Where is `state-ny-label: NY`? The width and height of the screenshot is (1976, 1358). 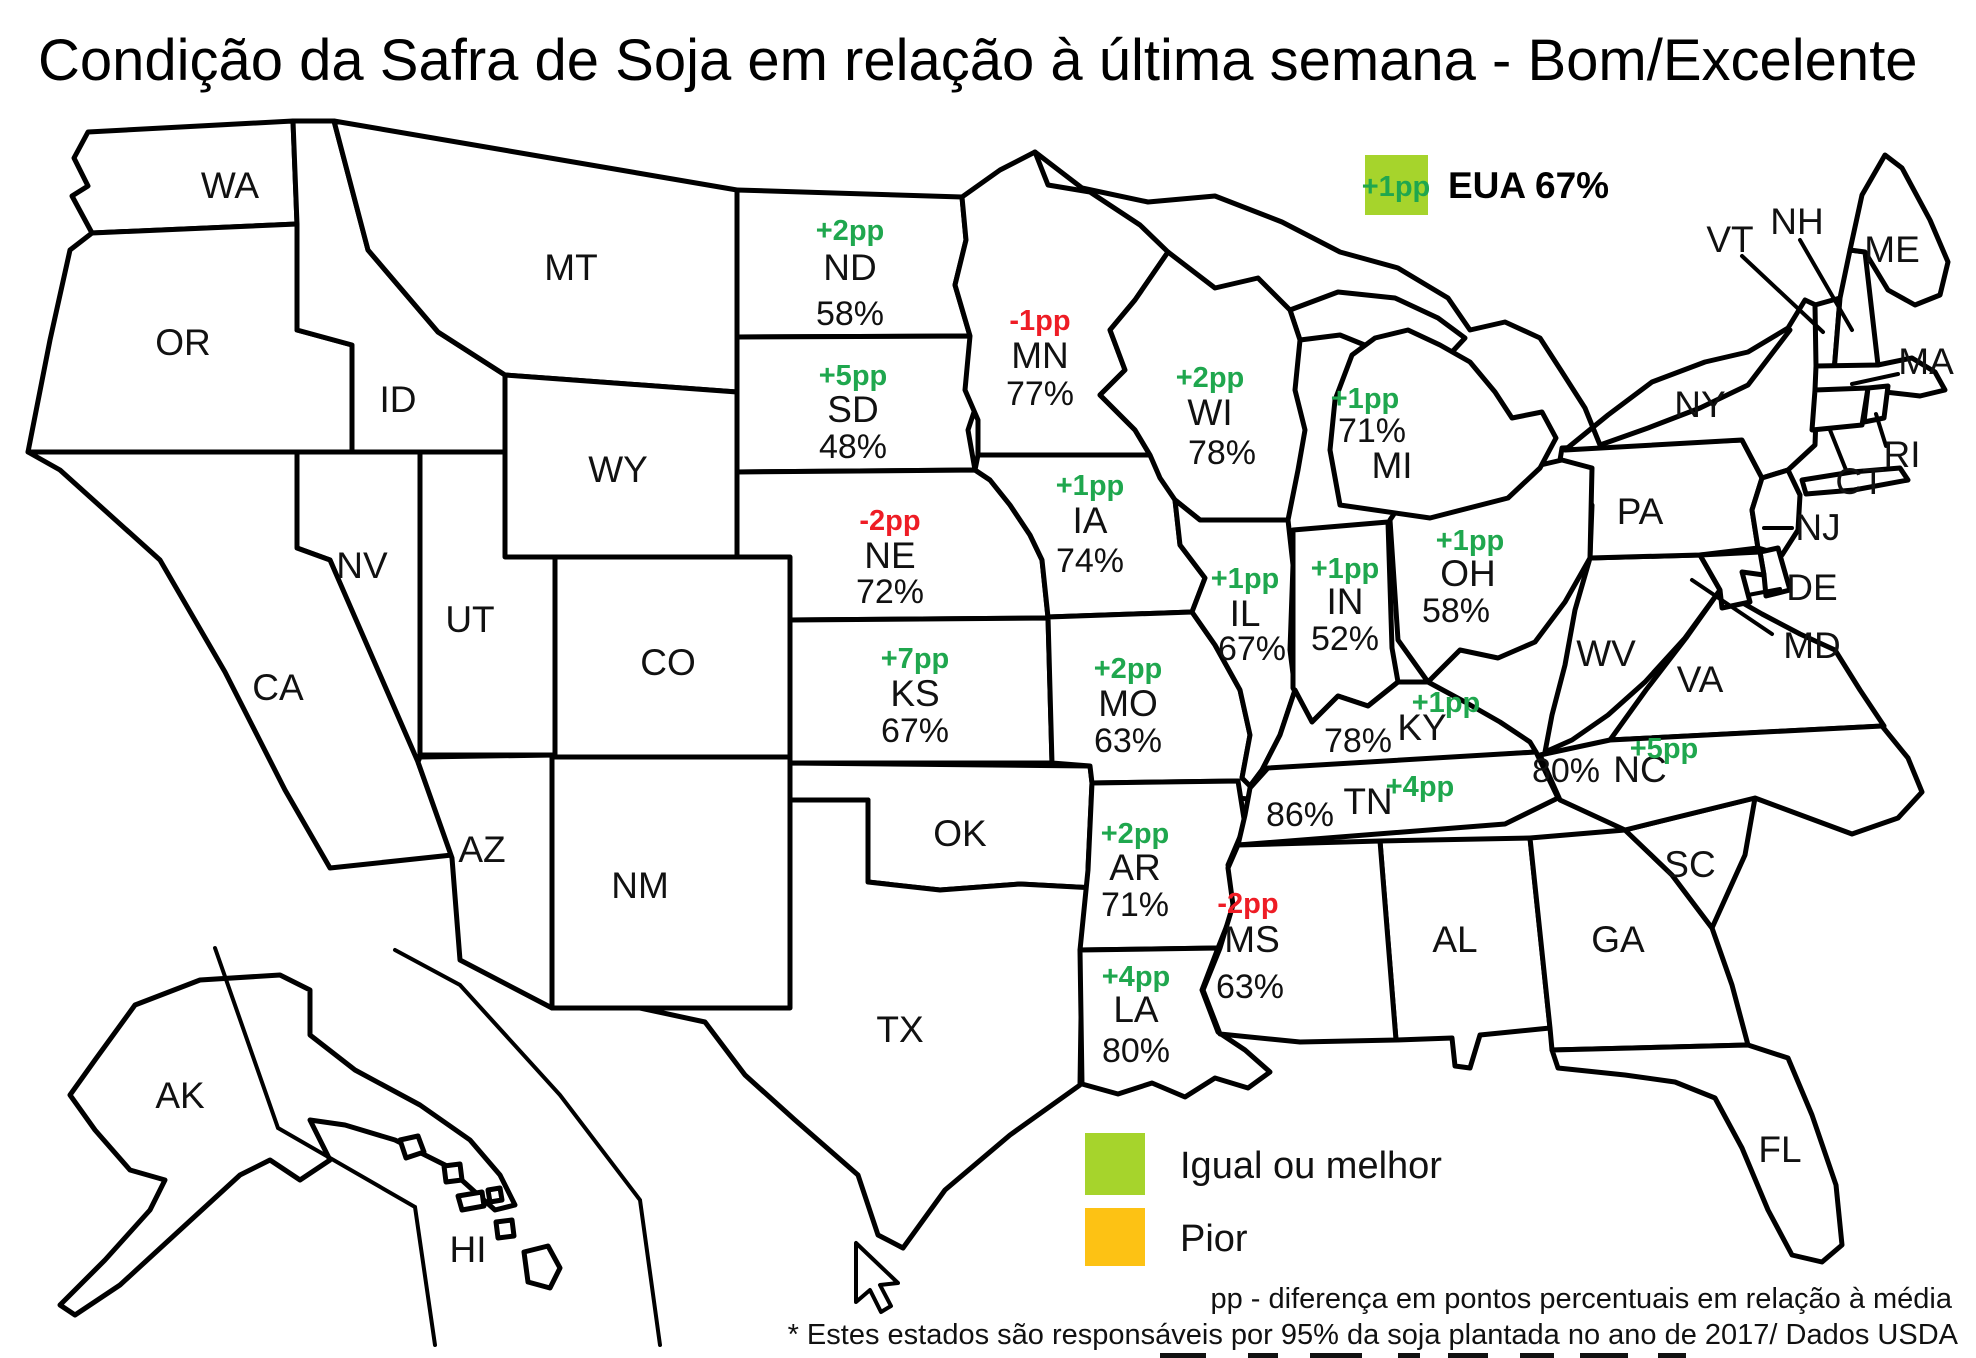
state-ny-label: NY is located at coordinates (1699, 404).